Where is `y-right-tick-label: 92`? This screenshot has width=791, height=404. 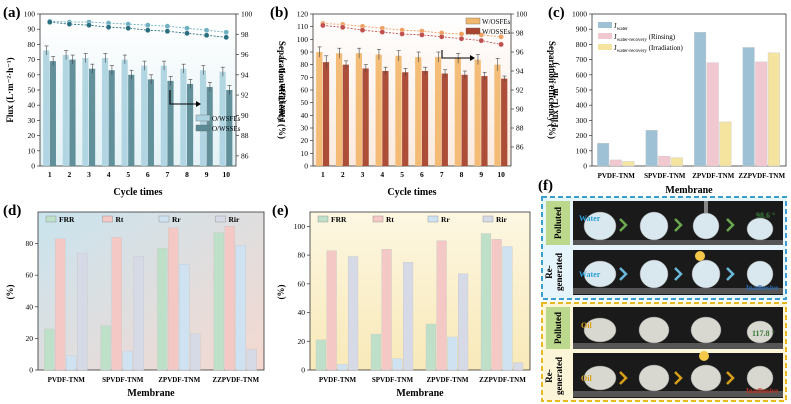 y-right-tick-label: 92 is located at coordinates (245, 95).